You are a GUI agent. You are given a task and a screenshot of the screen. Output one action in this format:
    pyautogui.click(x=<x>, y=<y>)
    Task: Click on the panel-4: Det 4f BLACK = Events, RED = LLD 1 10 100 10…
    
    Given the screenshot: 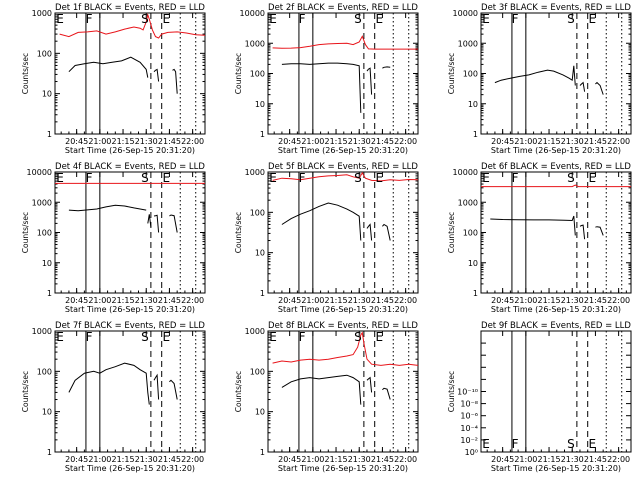 What is the action you would take?
    pyautogui.click(x=113, y=238)
    